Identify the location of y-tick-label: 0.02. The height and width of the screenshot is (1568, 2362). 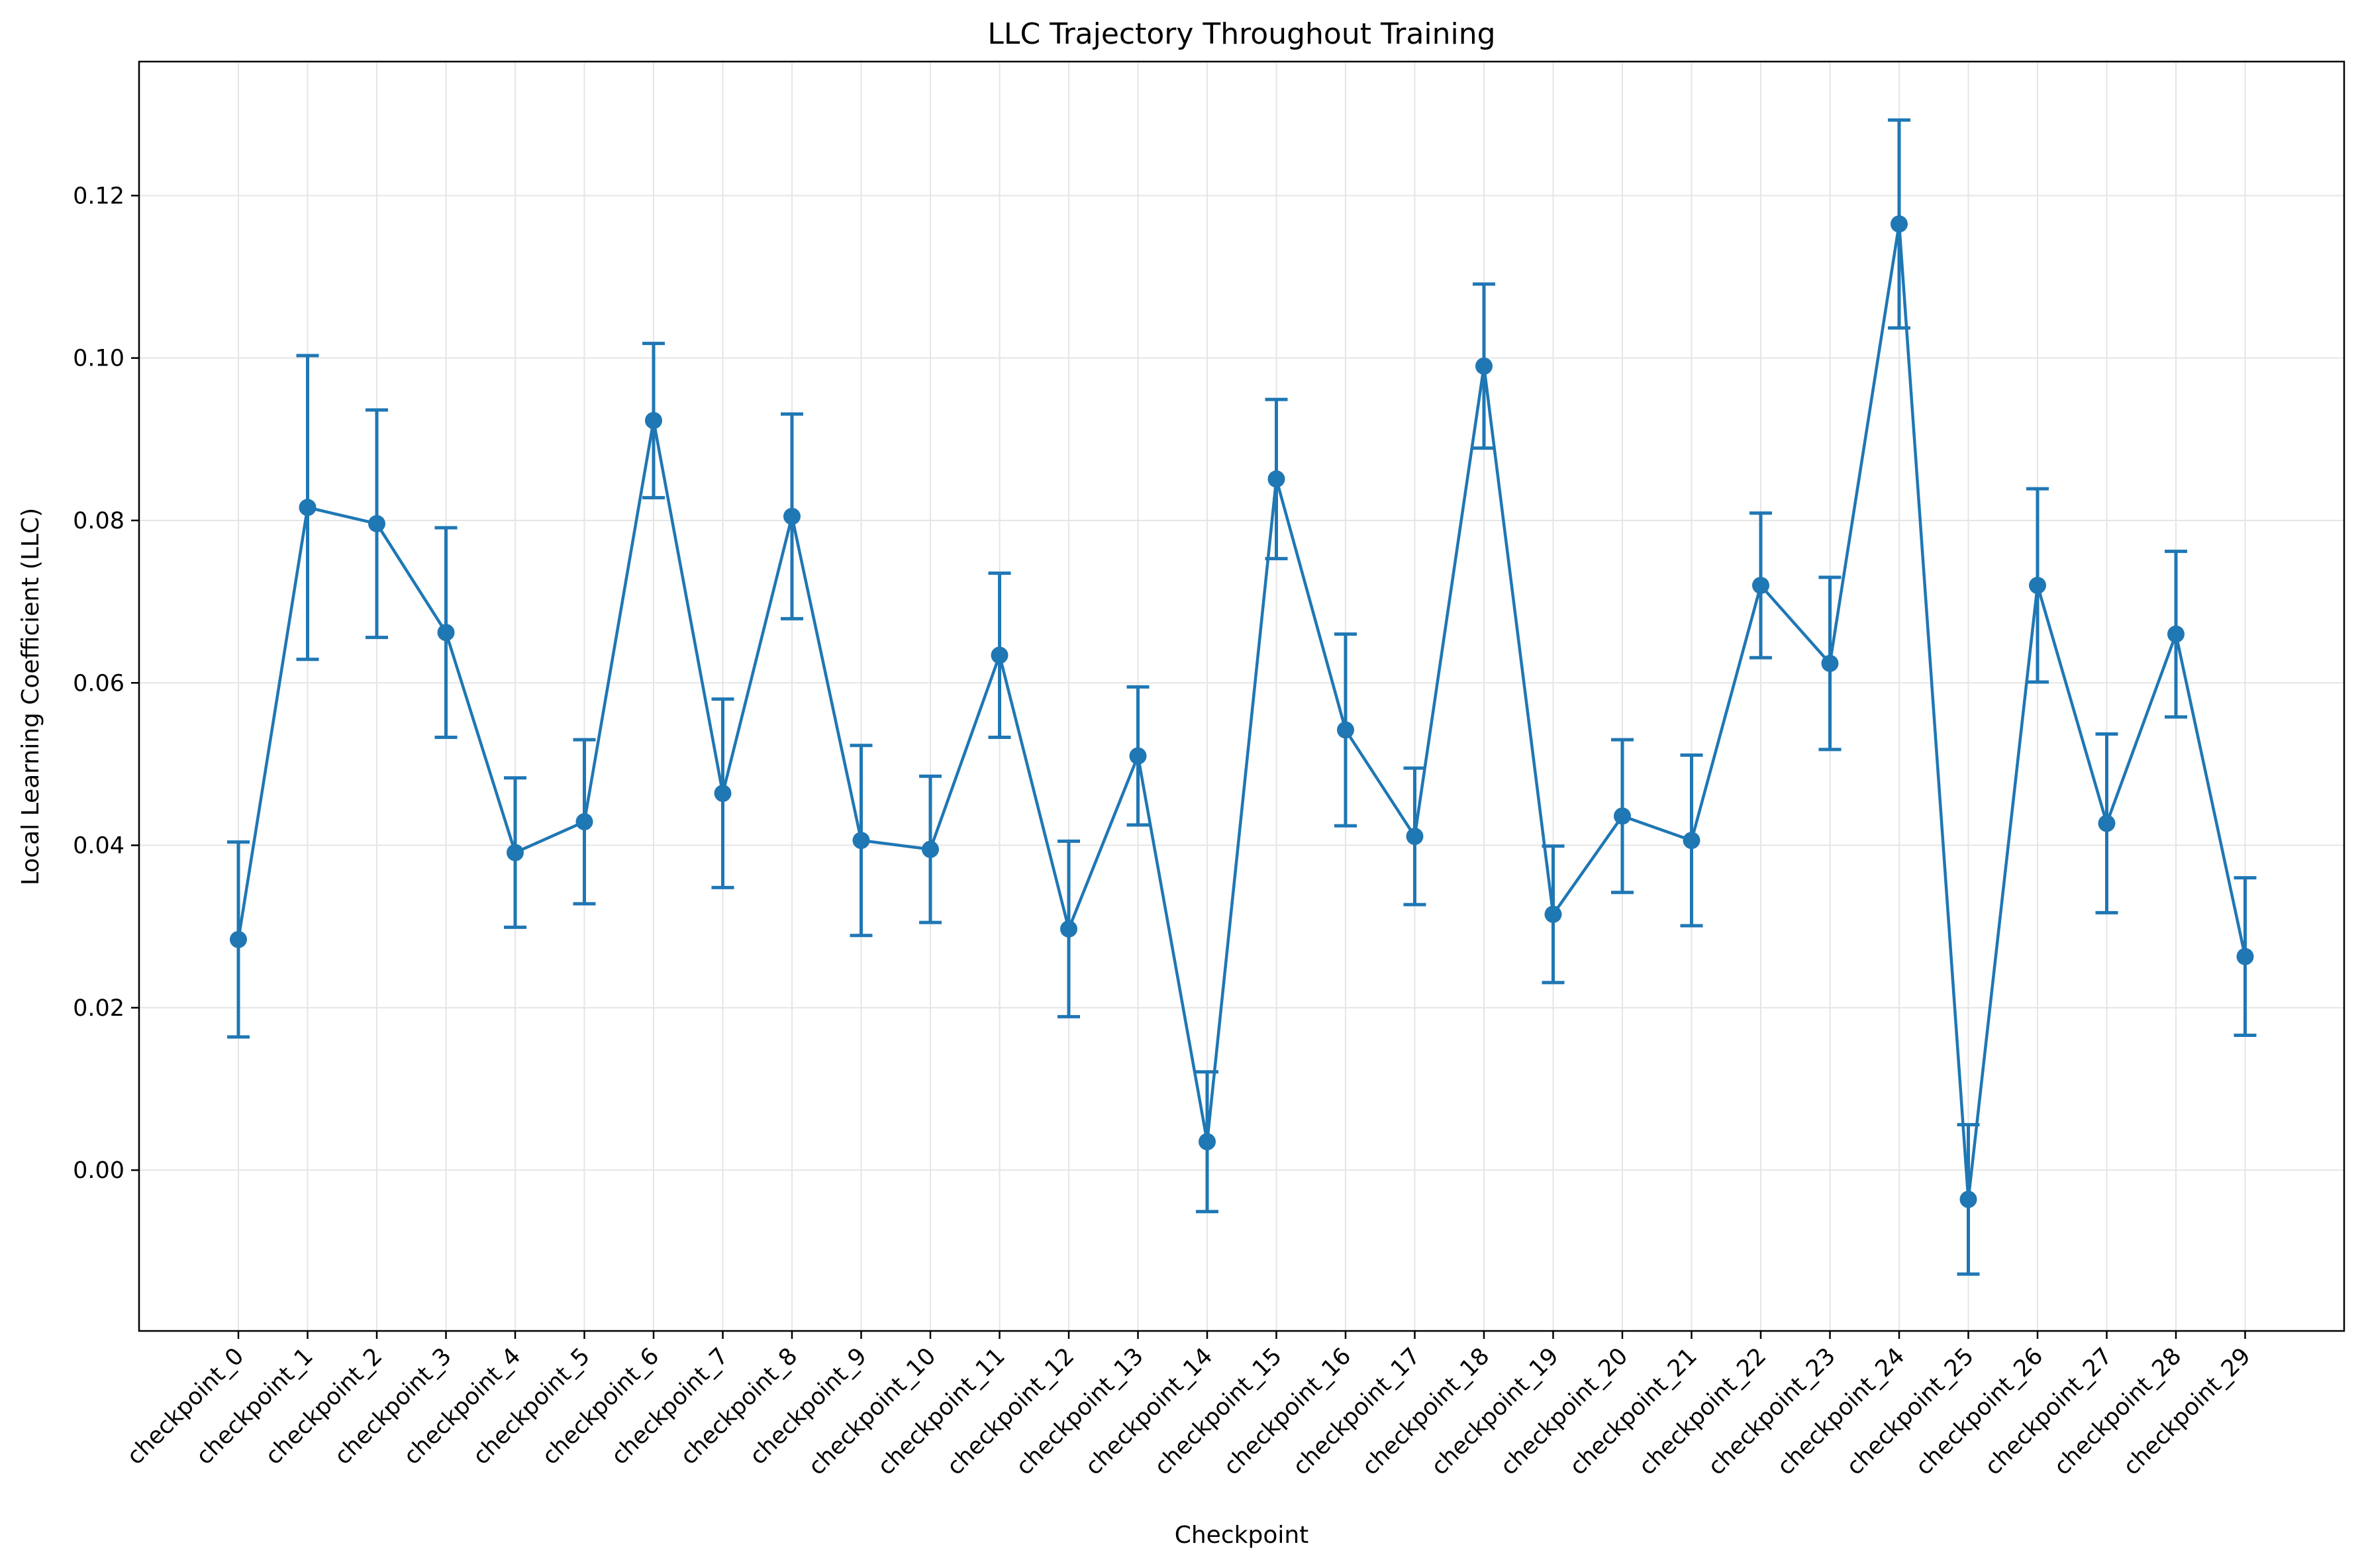
(98, 1008).